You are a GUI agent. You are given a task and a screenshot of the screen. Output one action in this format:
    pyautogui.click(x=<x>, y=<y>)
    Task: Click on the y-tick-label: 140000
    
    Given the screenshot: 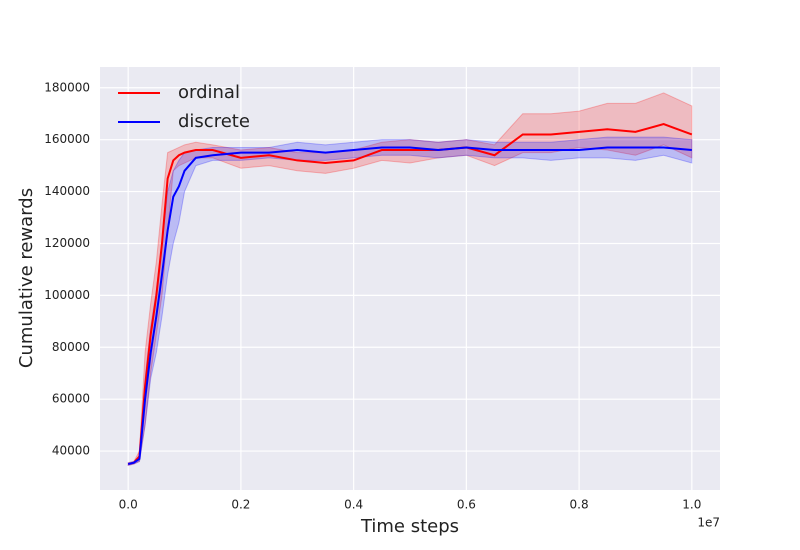 What is the action you would take?
    pyautogui.click(x=67, y=191)
    